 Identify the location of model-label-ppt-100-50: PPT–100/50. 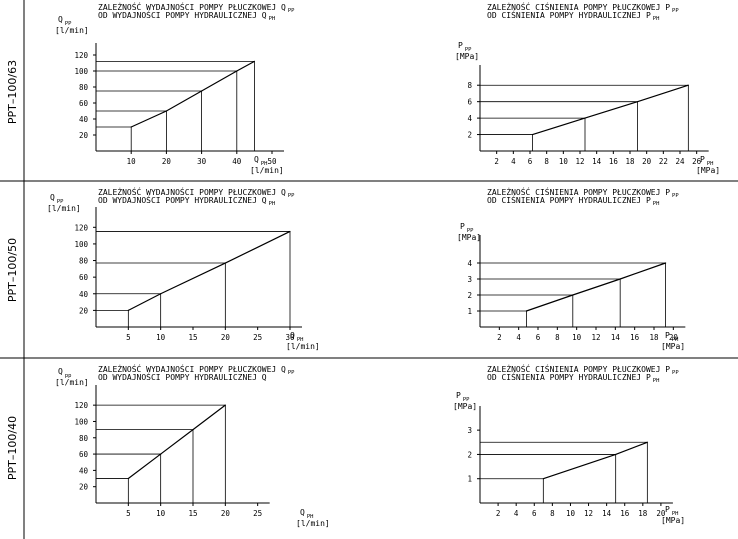
(12, 270).